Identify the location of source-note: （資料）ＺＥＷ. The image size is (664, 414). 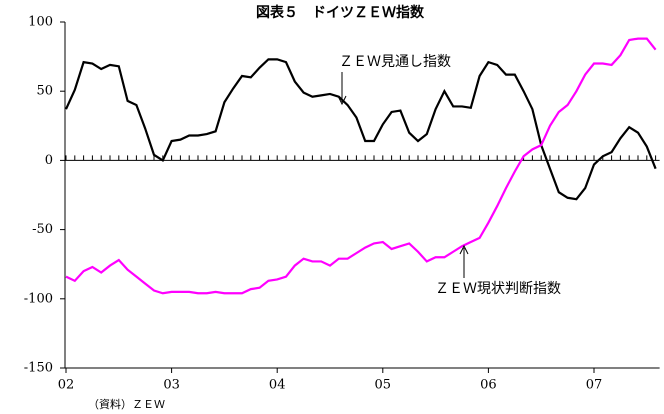
(126, 404).